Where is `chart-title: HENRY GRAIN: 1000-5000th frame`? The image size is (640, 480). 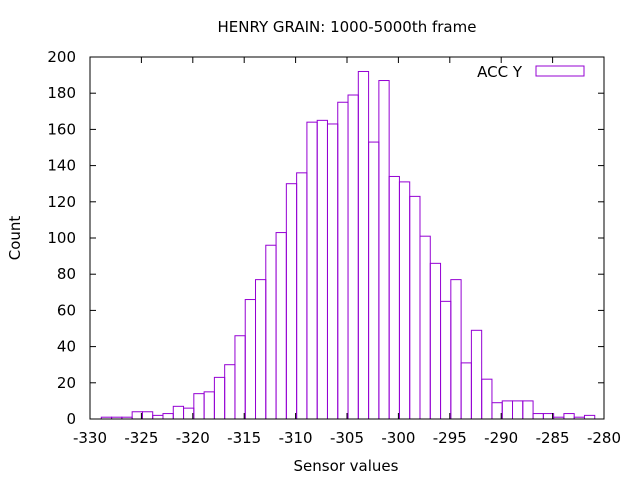 chart-title: HENRY GRAIN: 1000-5000th frame is located at coordinates (347, 27).